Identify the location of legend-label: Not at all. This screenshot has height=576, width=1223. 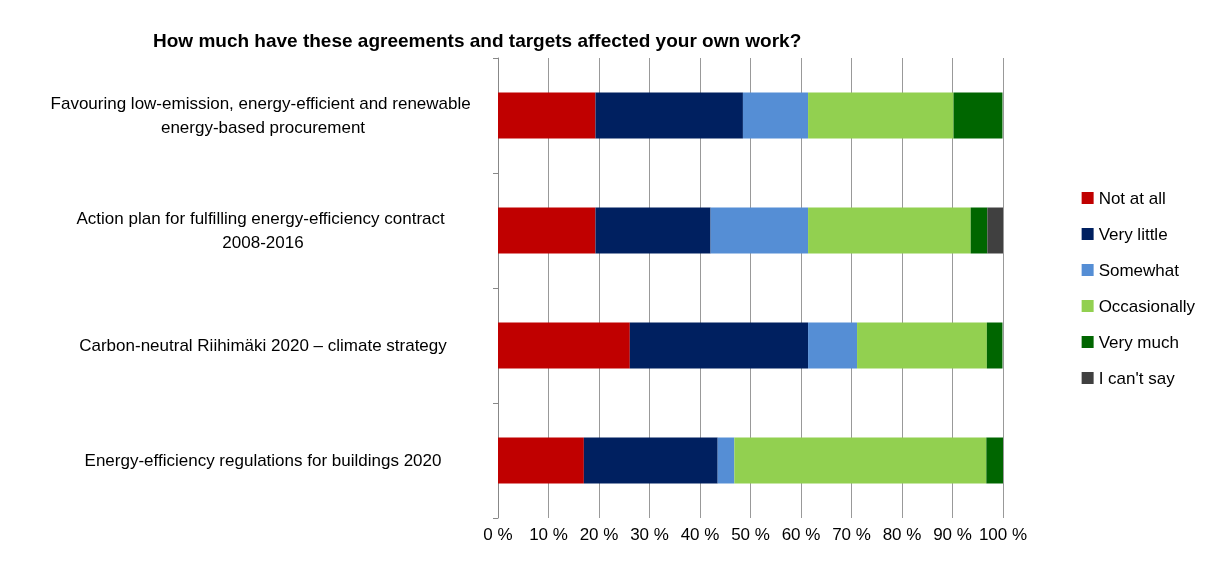
(1132, 198).